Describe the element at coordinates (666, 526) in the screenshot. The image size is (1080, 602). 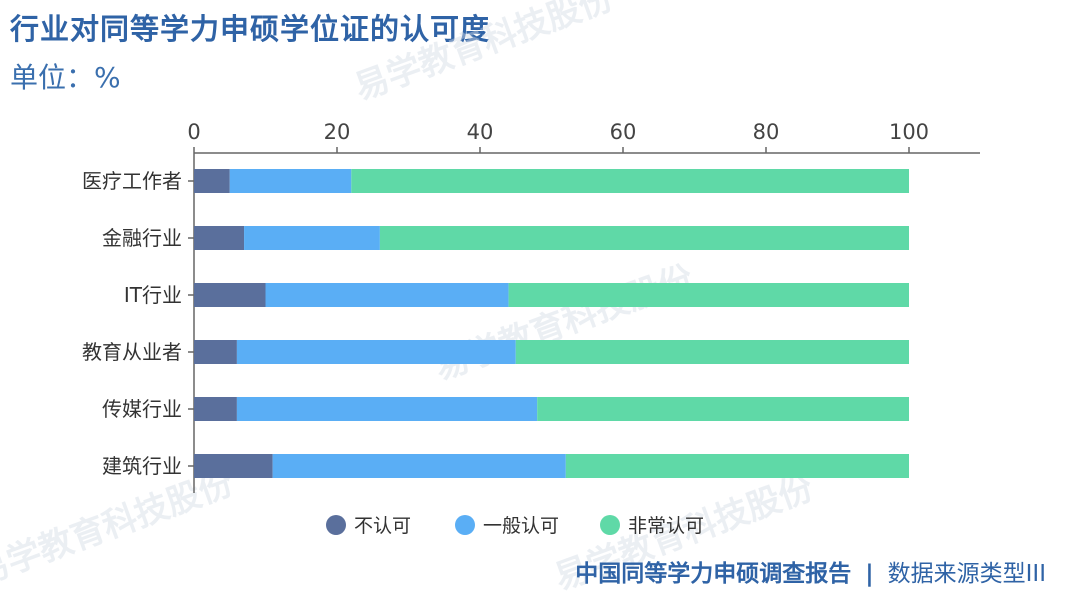
I see `legend-label: 非常认可` at that location.